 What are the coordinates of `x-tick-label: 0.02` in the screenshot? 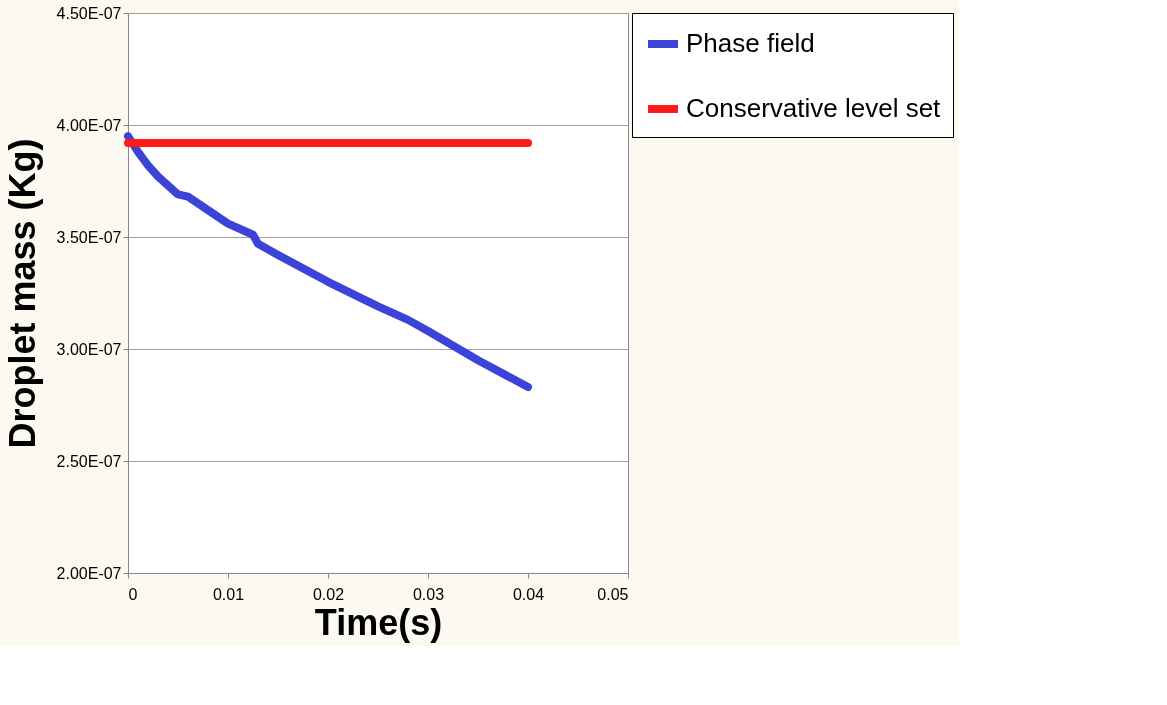 It's located at (328, 594).